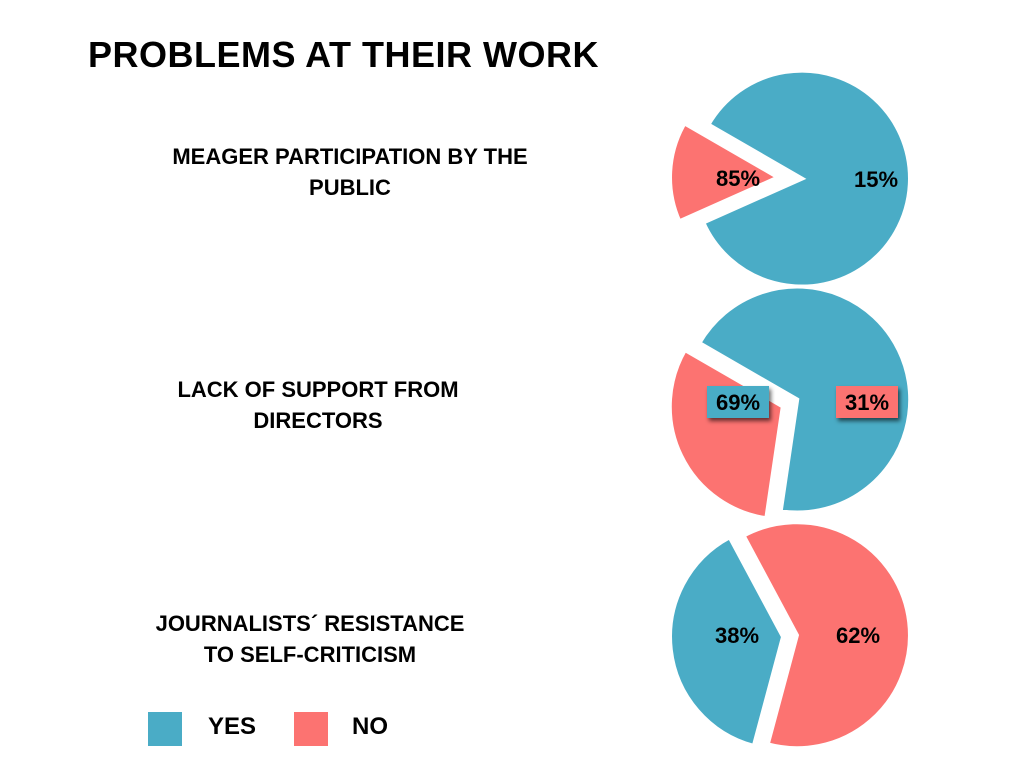 The width and height of the screenshot is (1024, 768). I want to click on chart-label-line: MEAGER PARTICIPATION BY THE, so click(350, 156).